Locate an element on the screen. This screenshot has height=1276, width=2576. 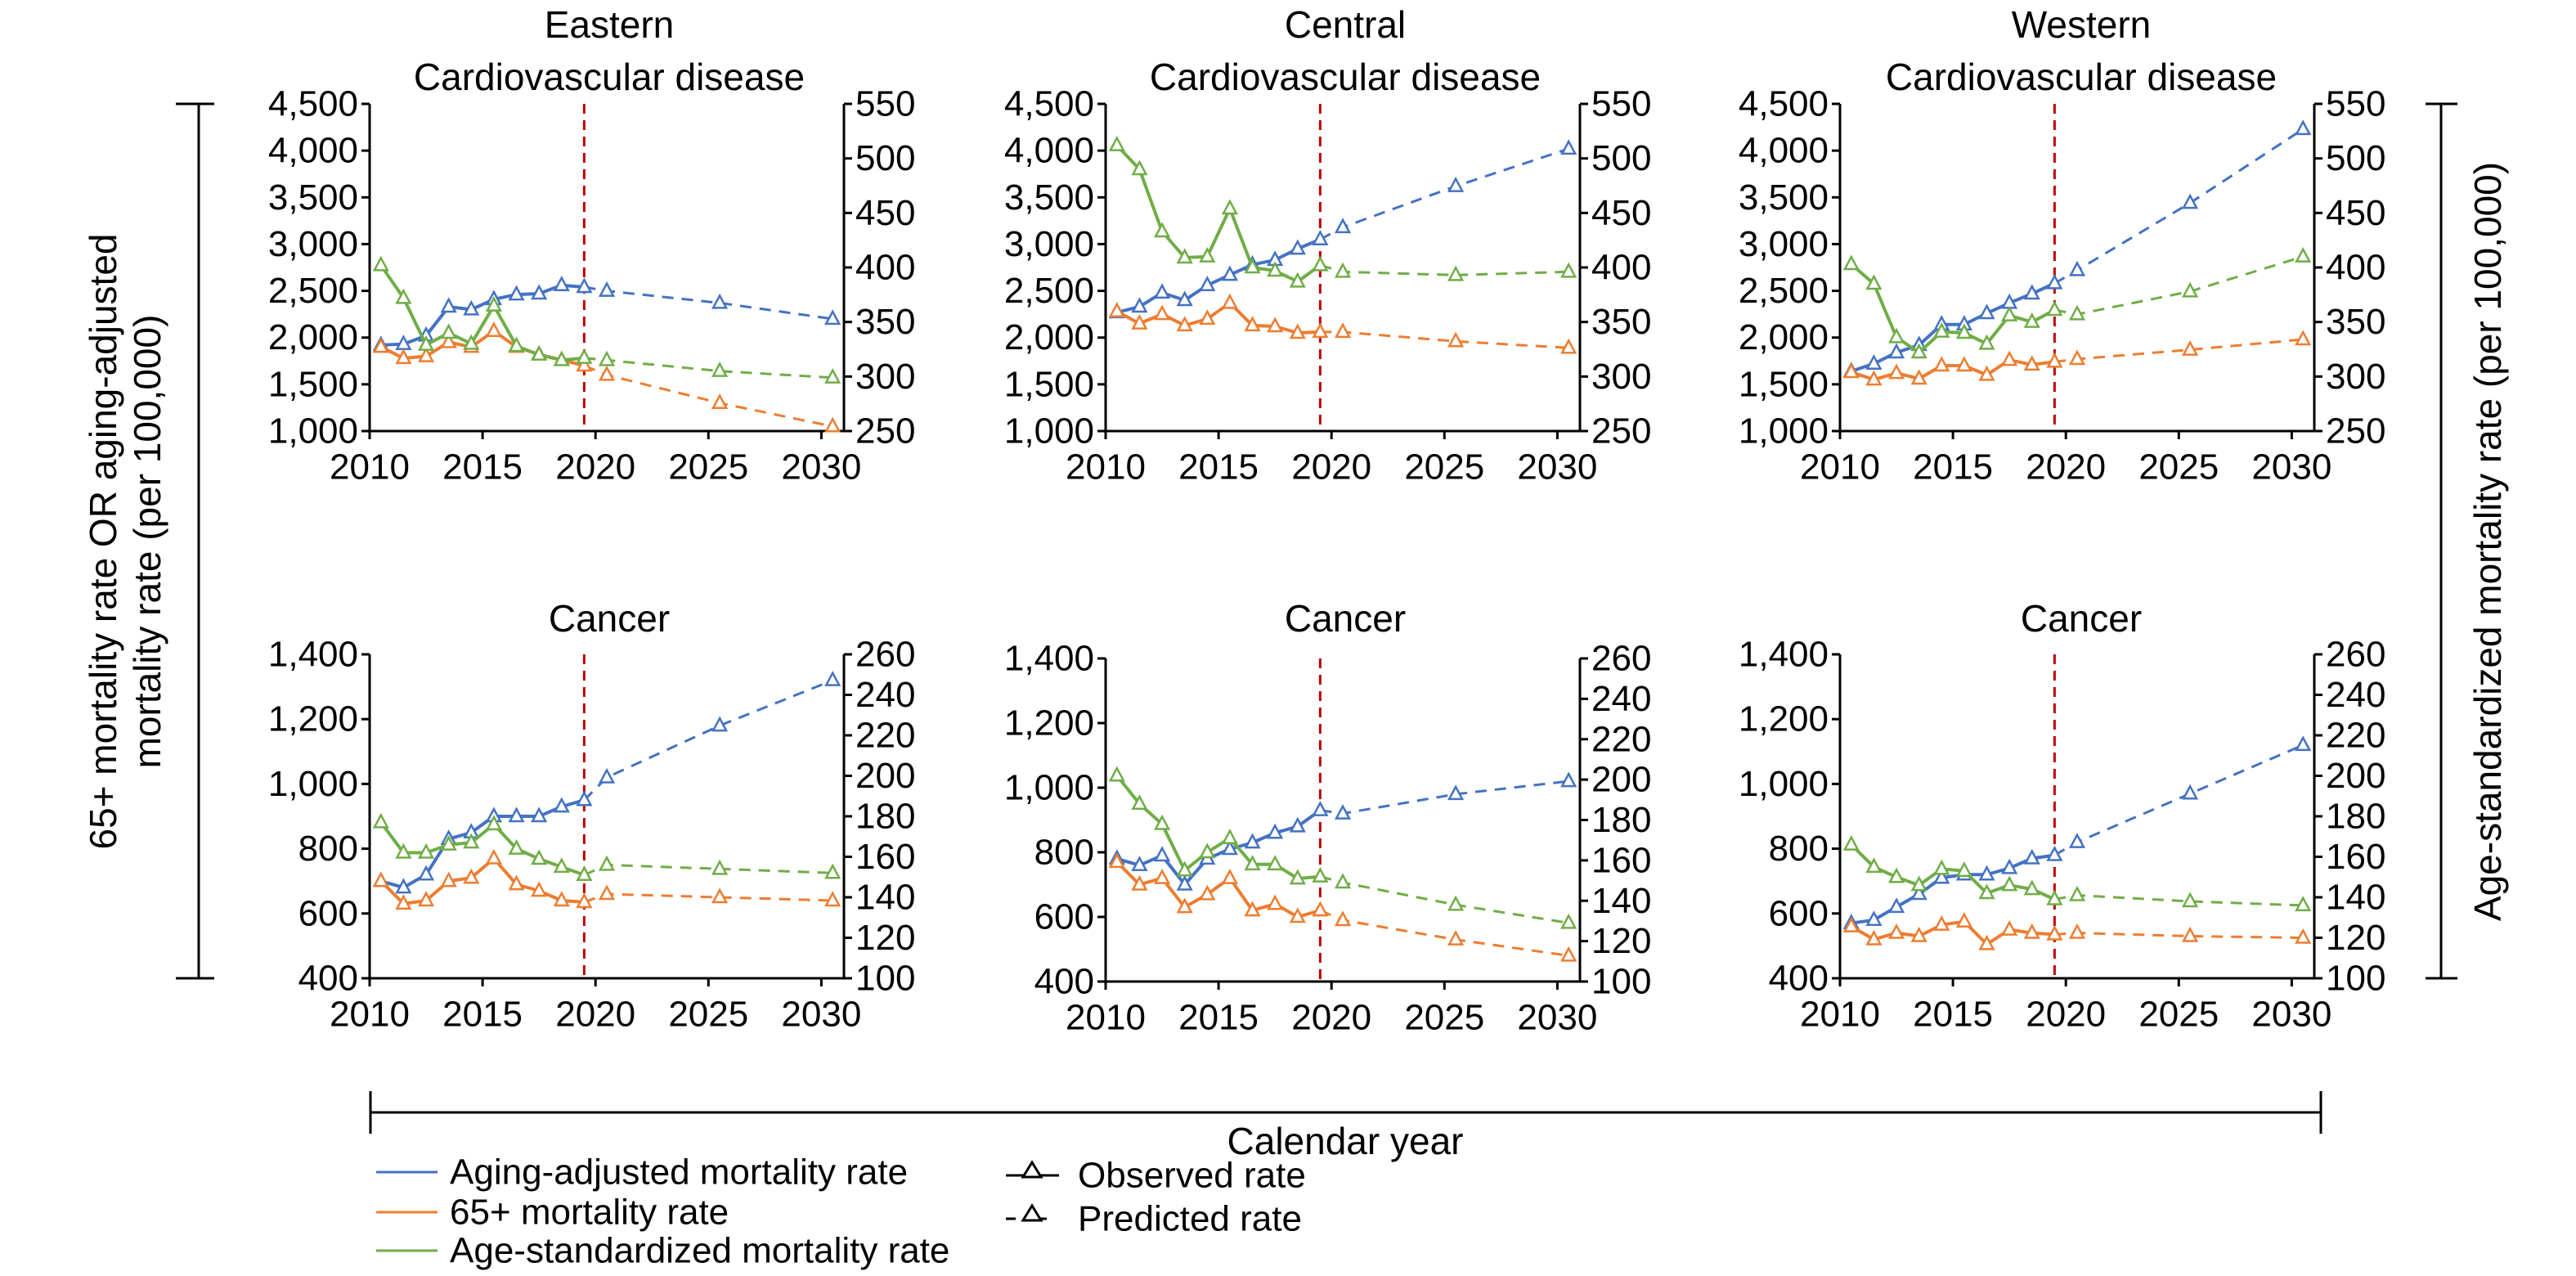
x-tick-label: 2010 is located at coordinates (370, 467).